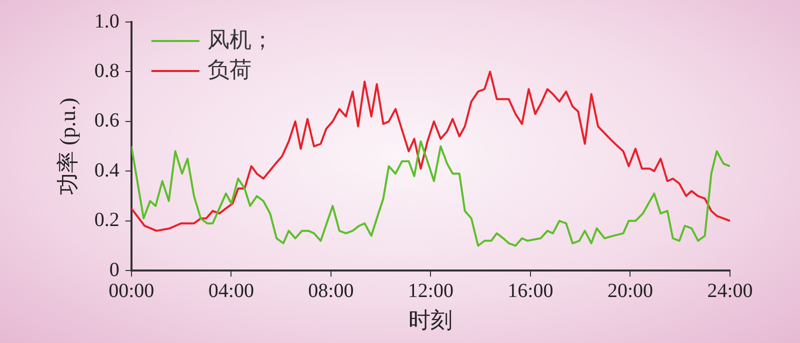  I want to click on y-tick-label: 0.2, so click(107, 220).